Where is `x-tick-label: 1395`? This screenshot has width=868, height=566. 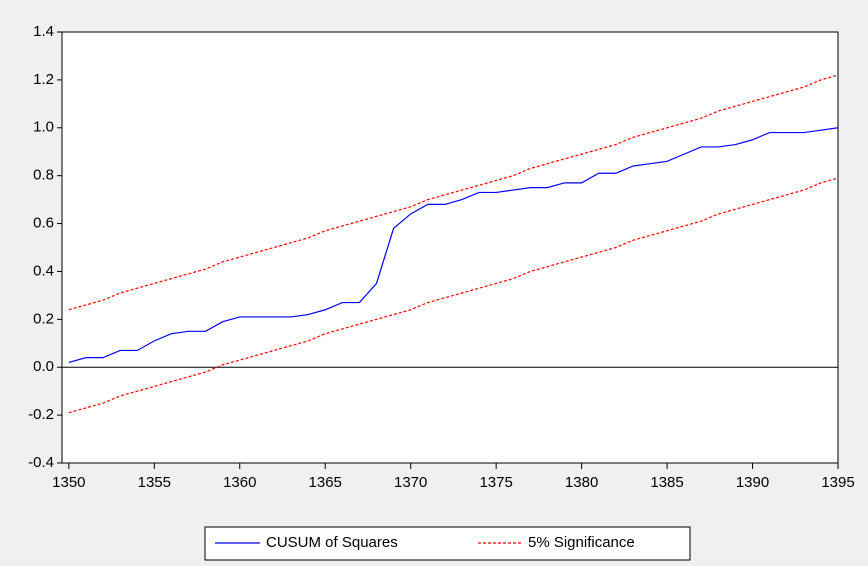 x-tick-label: 1395 is located at coordinates (837, 482).